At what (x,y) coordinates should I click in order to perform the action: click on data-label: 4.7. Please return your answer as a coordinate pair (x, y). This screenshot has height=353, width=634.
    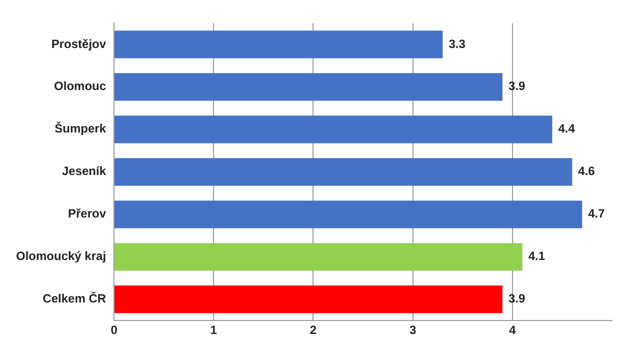
    Looking at the image, I should click on (597, 213).